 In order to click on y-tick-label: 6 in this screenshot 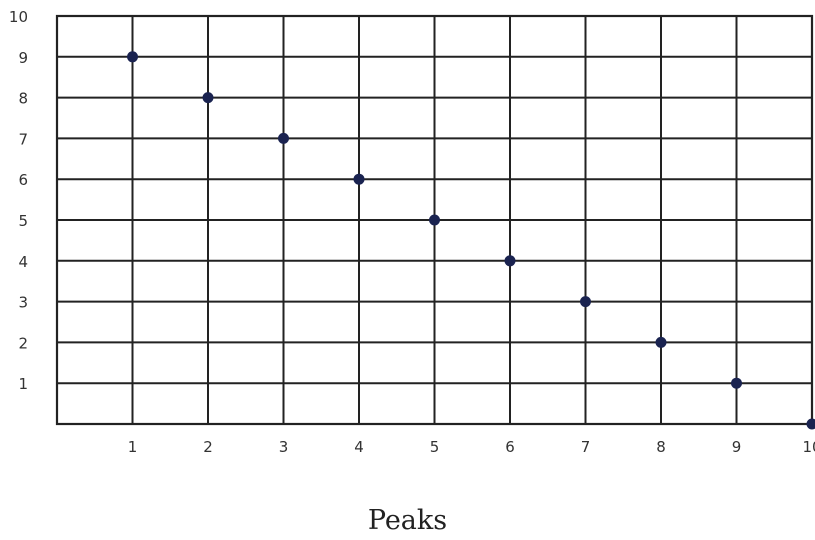, I will do `click(23, 180)`.